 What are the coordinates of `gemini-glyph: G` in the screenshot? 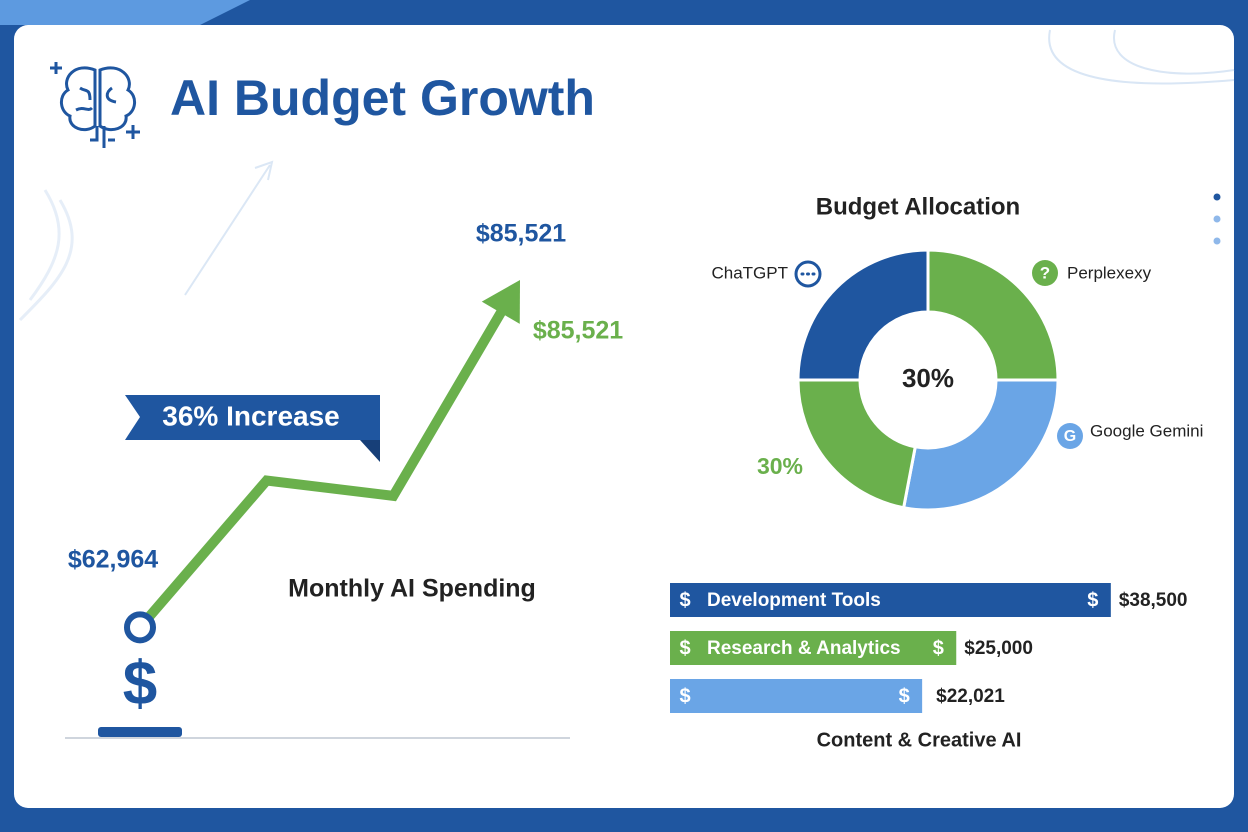 It's located at (1070, 436).